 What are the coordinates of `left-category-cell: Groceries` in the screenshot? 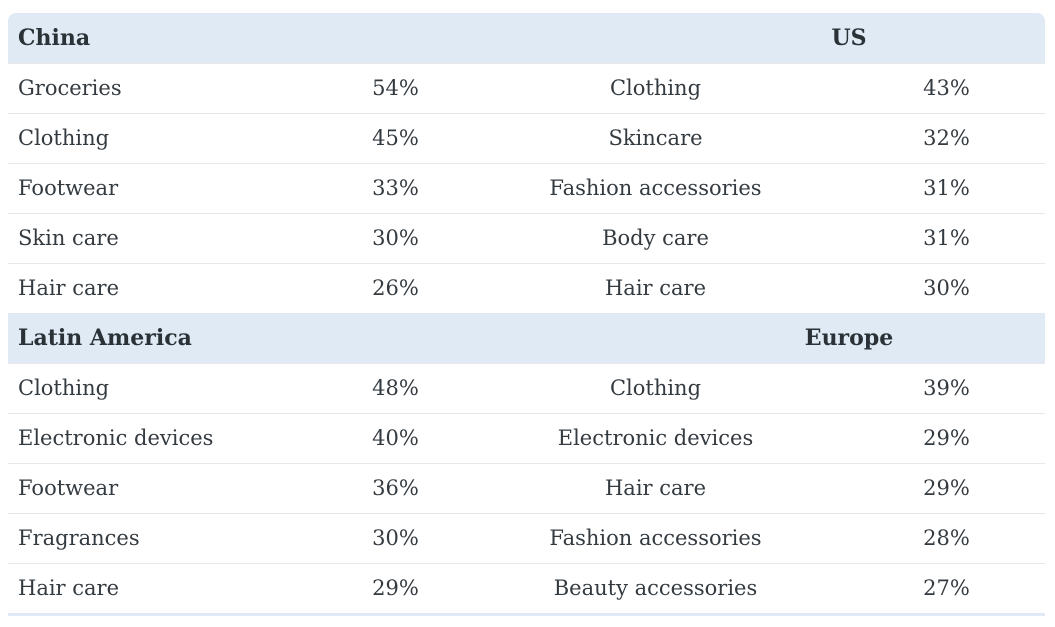 It's located at (168, 88).